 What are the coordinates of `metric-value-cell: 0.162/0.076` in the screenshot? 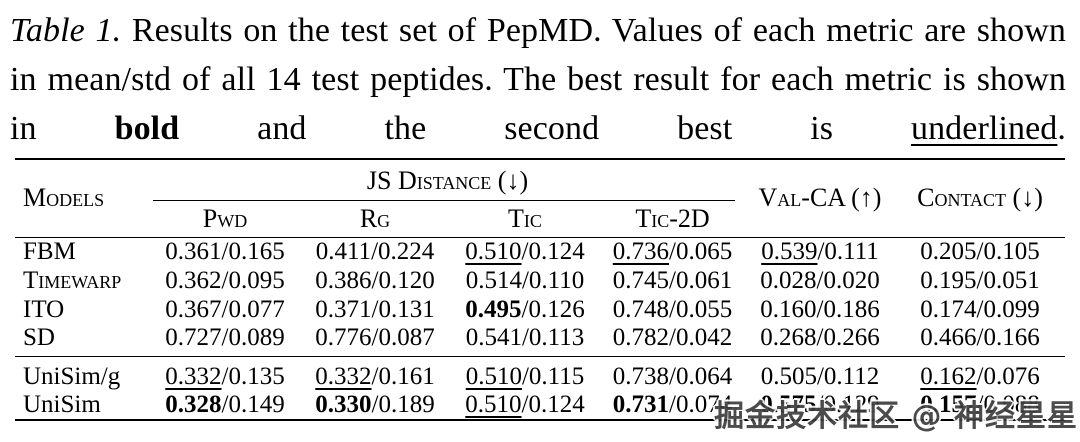 It's located at (980, 376).